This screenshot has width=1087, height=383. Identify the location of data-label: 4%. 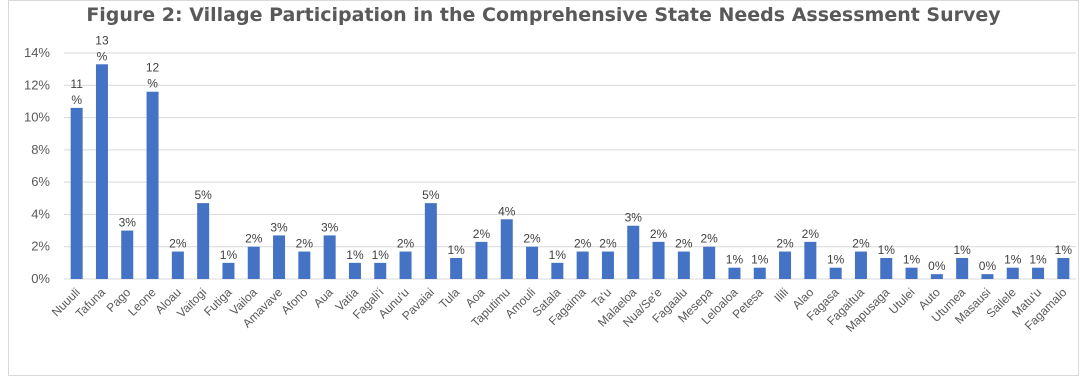
(507, 211).